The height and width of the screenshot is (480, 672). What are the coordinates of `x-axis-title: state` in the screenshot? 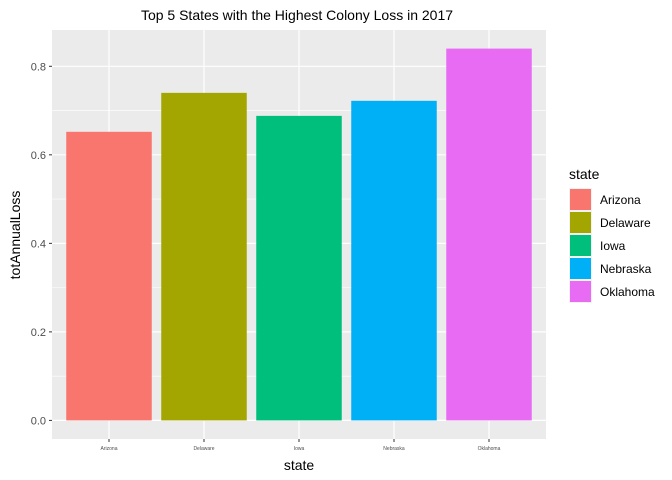 It's located at (299, 465).